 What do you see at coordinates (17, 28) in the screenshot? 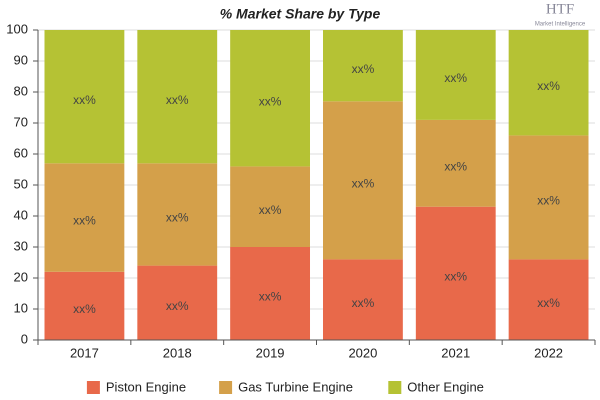
I see `y-tick-label: 100` at bounding box center [17, 28].